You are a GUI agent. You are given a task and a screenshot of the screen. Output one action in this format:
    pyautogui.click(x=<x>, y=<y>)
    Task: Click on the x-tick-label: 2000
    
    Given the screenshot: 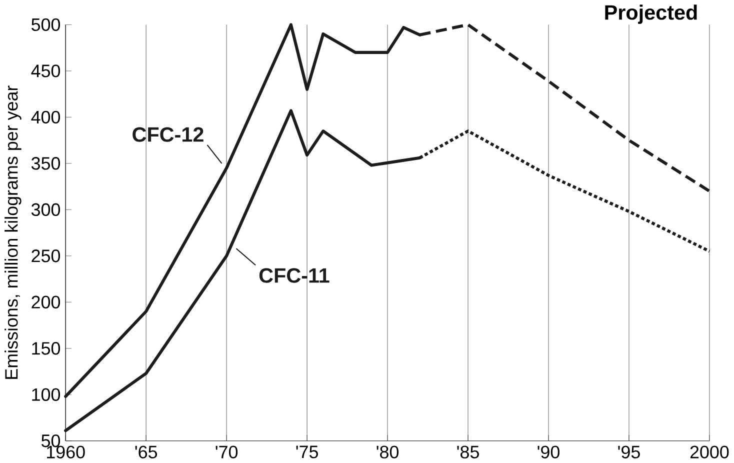 What is the action you would take?
    pyautogui.click(x=709, y=452)
    